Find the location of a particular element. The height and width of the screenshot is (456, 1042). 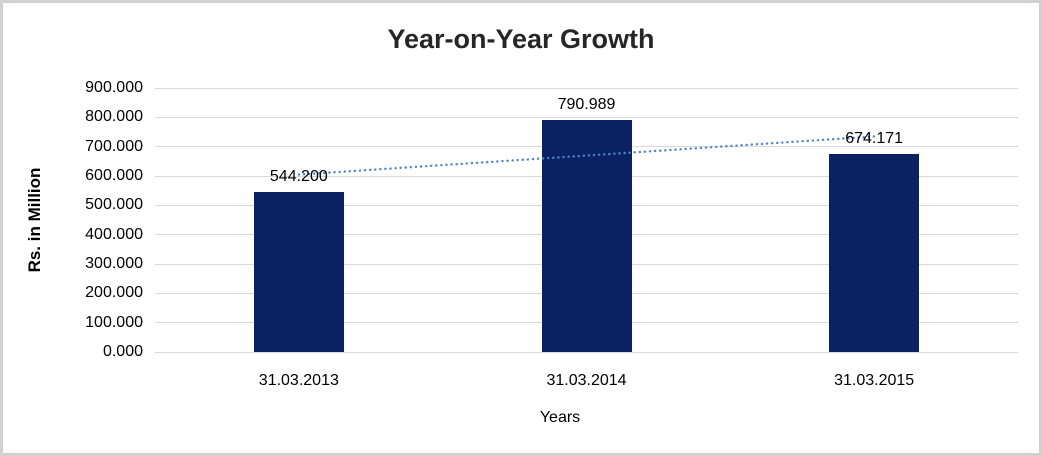

trendline is located at coordinates (586, 155).